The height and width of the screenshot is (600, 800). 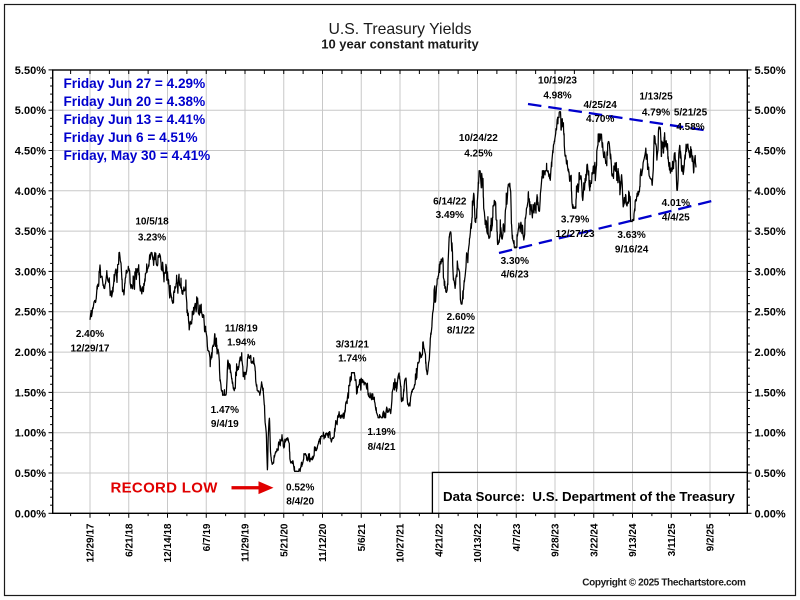 What do you see at coordinates (135, 101) in the screenshot?
I see `svg-text: Friday Jun 20 = 4.38%` at bounding box center [135, 101].